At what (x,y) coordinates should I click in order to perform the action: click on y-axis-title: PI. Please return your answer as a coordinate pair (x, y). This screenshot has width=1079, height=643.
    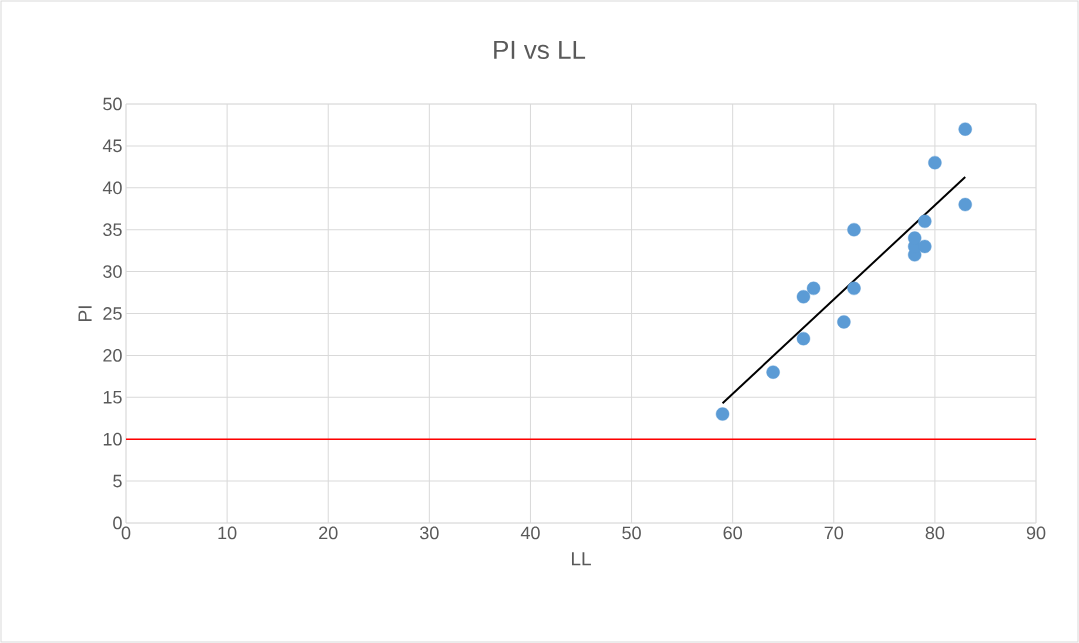
    Looking at the image, I should click on (85, 313).